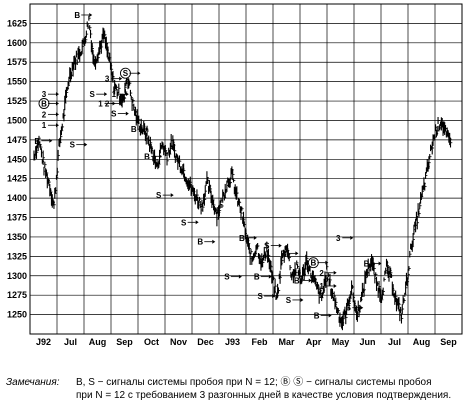  Describe the element at coordinates (17, 43) in the screenshot. I see `y-tick-label: 1600` at that location.